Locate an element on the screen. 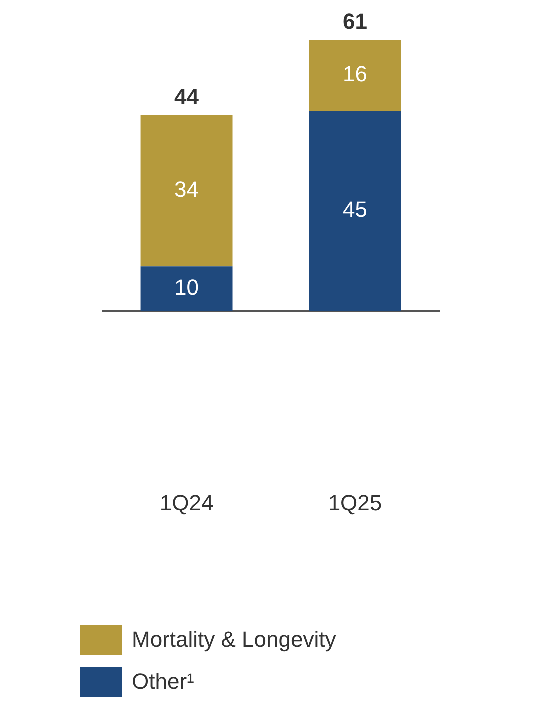  legend-label: Mortality & Longevity is located at coordinates (234, 640).